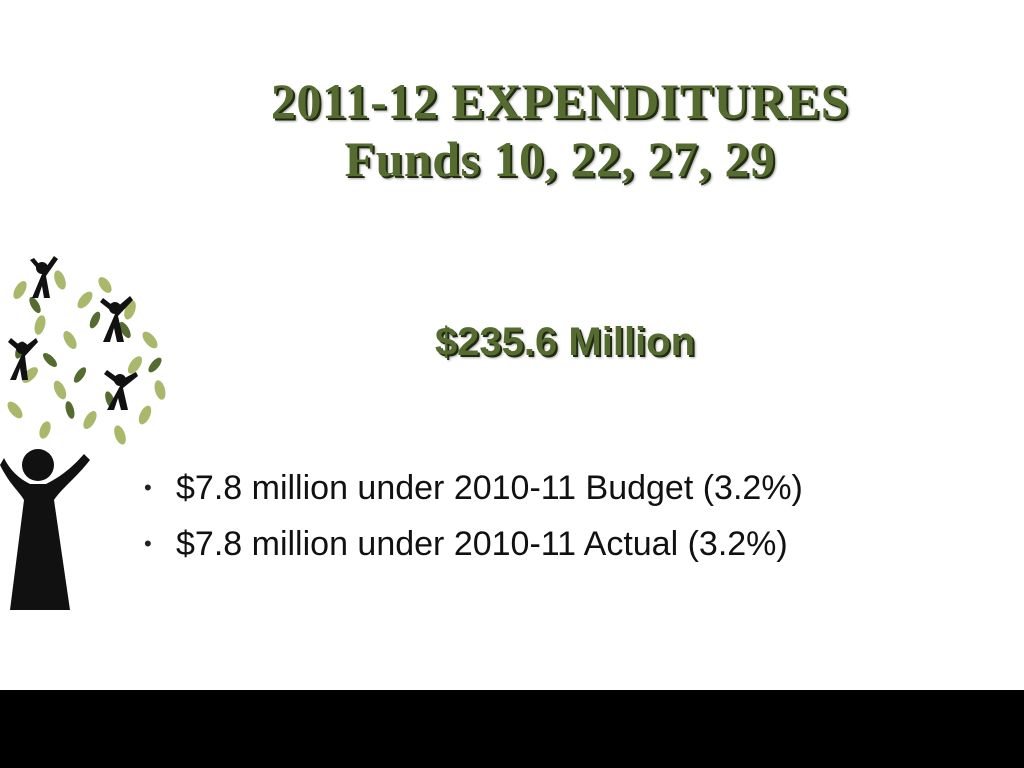 Image resolution: width=1024 pixels, height=768 pixels. Describe the element at coordinates (512, 729) in the screenshot. I see `bottom-bar` at that location.